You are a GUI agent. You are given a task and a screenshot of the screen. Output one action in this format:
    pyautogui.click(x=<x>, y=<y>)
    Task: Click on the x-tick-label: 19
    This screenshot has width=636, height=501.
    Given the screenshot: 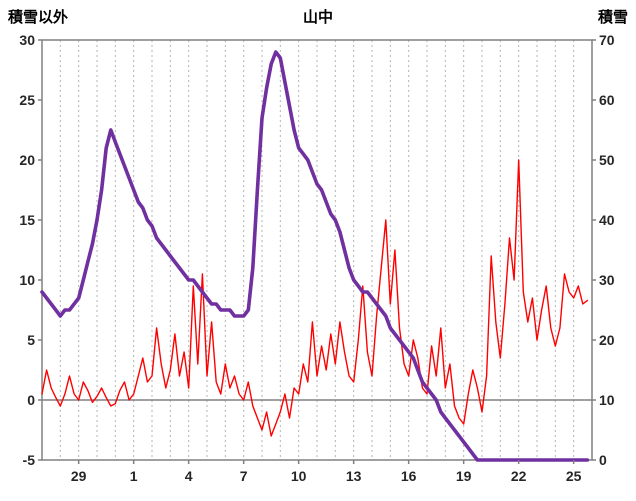 What is the action you would take?
    pyautogui.click(x=464, y=476)
    